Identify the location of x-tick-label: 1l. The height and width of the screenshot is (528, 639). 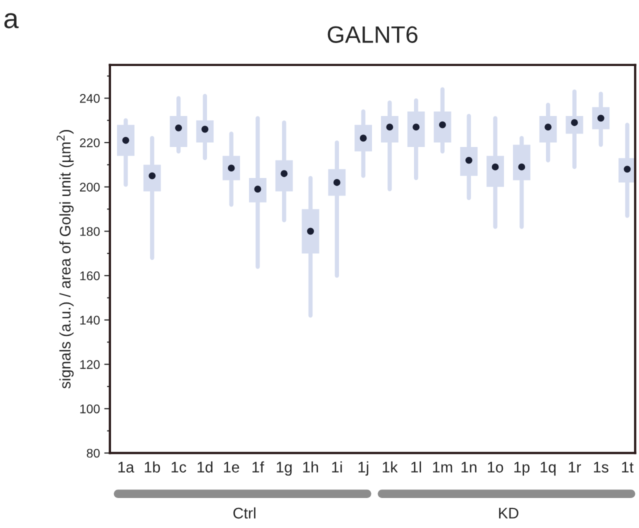
(416, 466).